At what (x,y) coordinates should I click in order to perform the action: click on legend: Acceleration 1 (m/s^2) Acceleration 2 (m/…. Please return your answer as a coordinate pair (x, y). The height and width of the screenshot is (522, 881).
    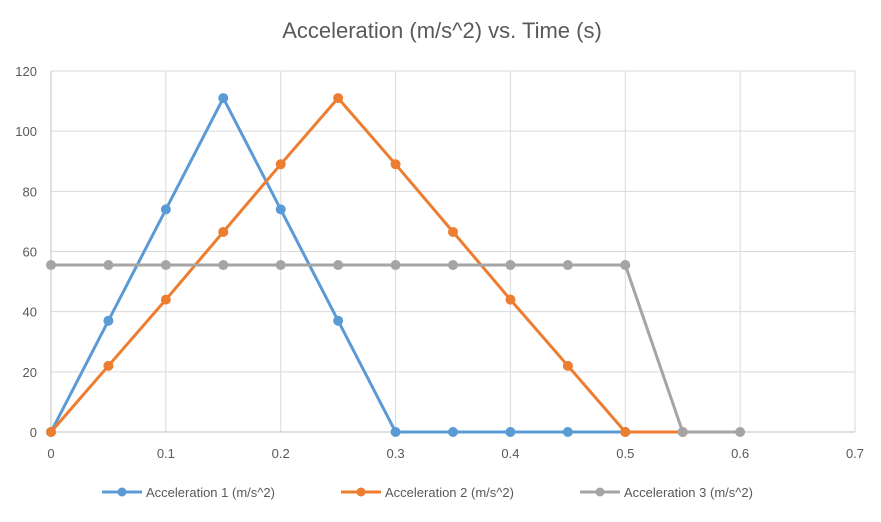
    Looking at the image, I should click on (427, 492).